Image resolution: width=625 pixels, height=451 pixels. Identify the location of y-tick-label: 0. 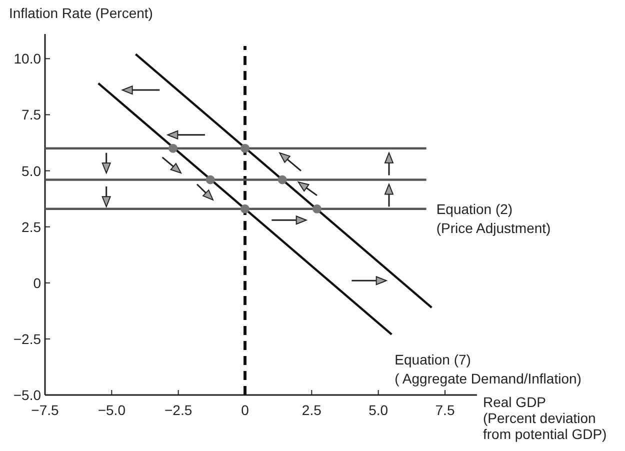
(37, 282).